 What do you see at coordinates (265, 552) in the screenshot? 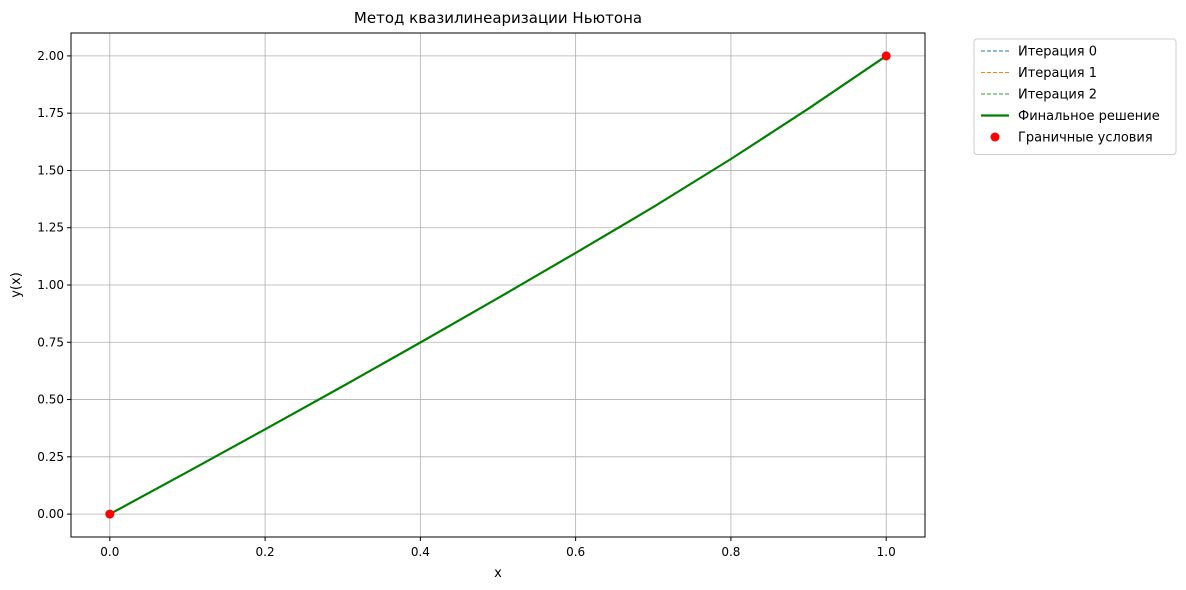
I see `x-tick-label: 0.2` at bounding box center [265, 552].